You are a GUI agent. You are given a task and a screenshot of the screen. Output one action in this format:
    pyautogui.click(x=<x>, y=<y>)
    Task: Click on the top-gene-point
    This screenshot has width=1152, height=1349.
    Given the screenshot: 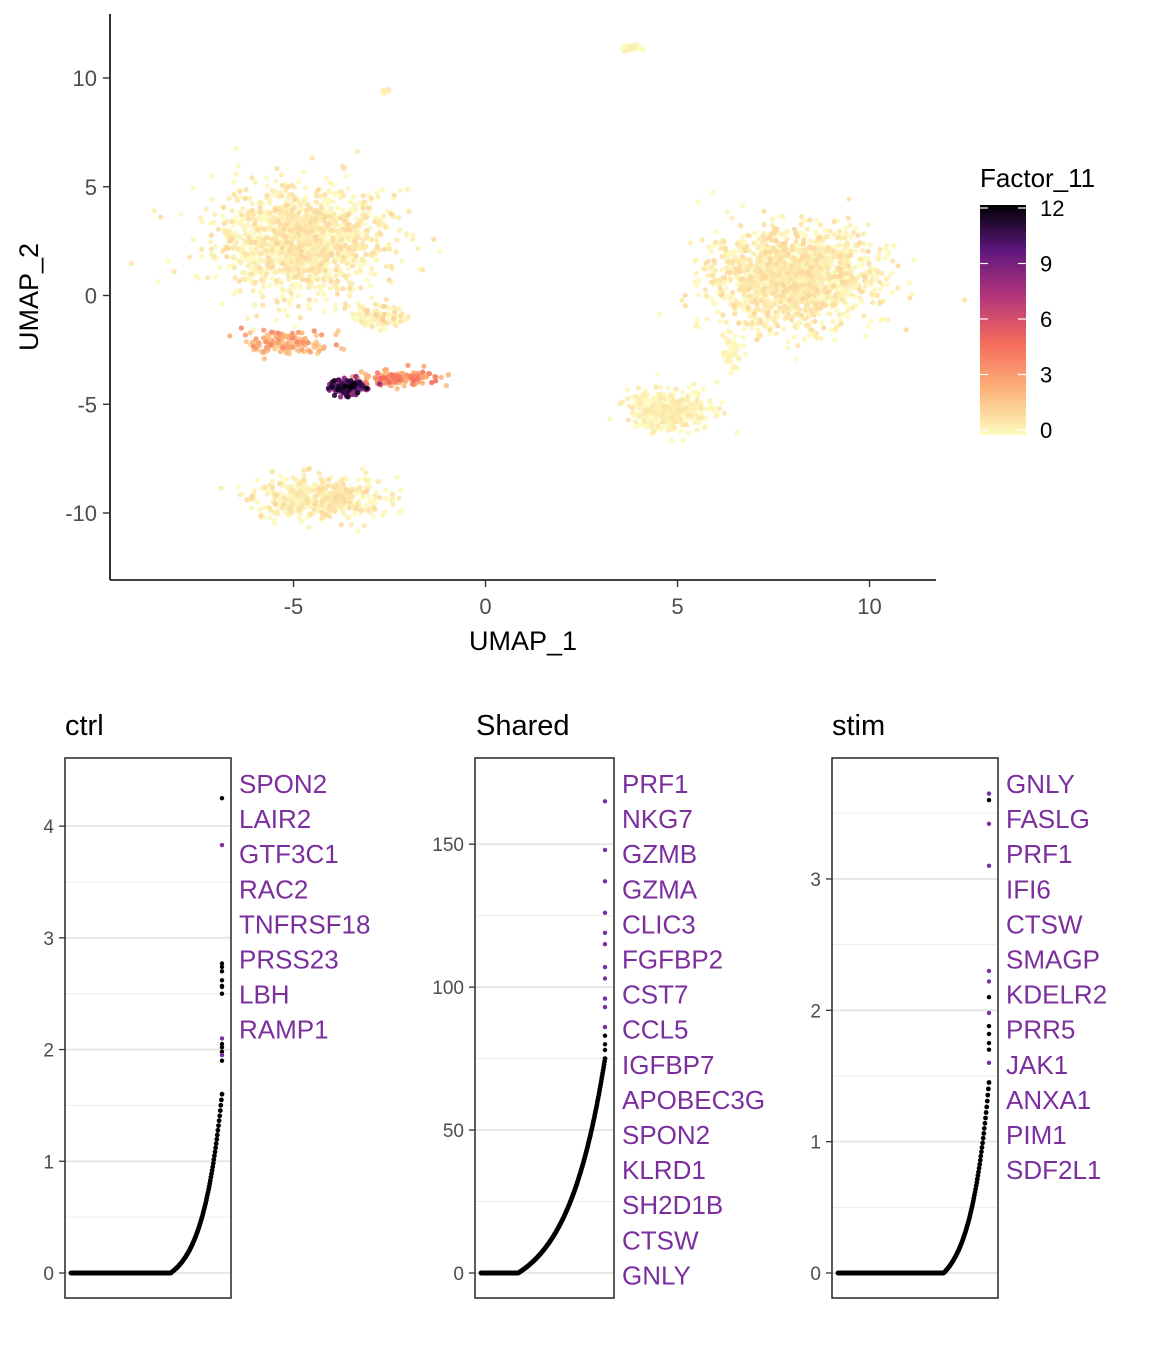 What is the action you would take?
    pyautogui.click(x=222, y=994)
    